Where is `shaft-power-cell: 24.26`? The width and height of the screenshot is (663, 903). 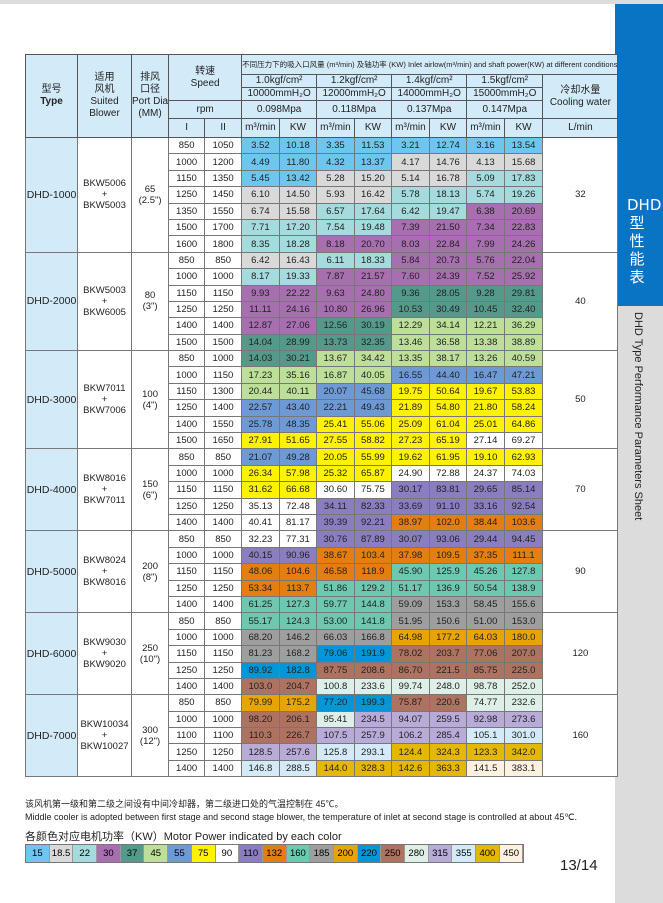 shaft-power-cell: 24.26 is located at coordinates (523, 244).